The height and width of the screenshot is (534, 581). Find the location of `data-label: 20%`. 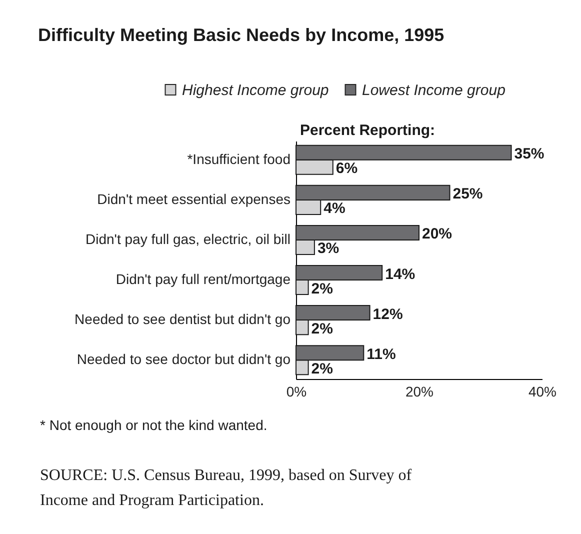

data-label: 20% is located at coordinates (437, 234).